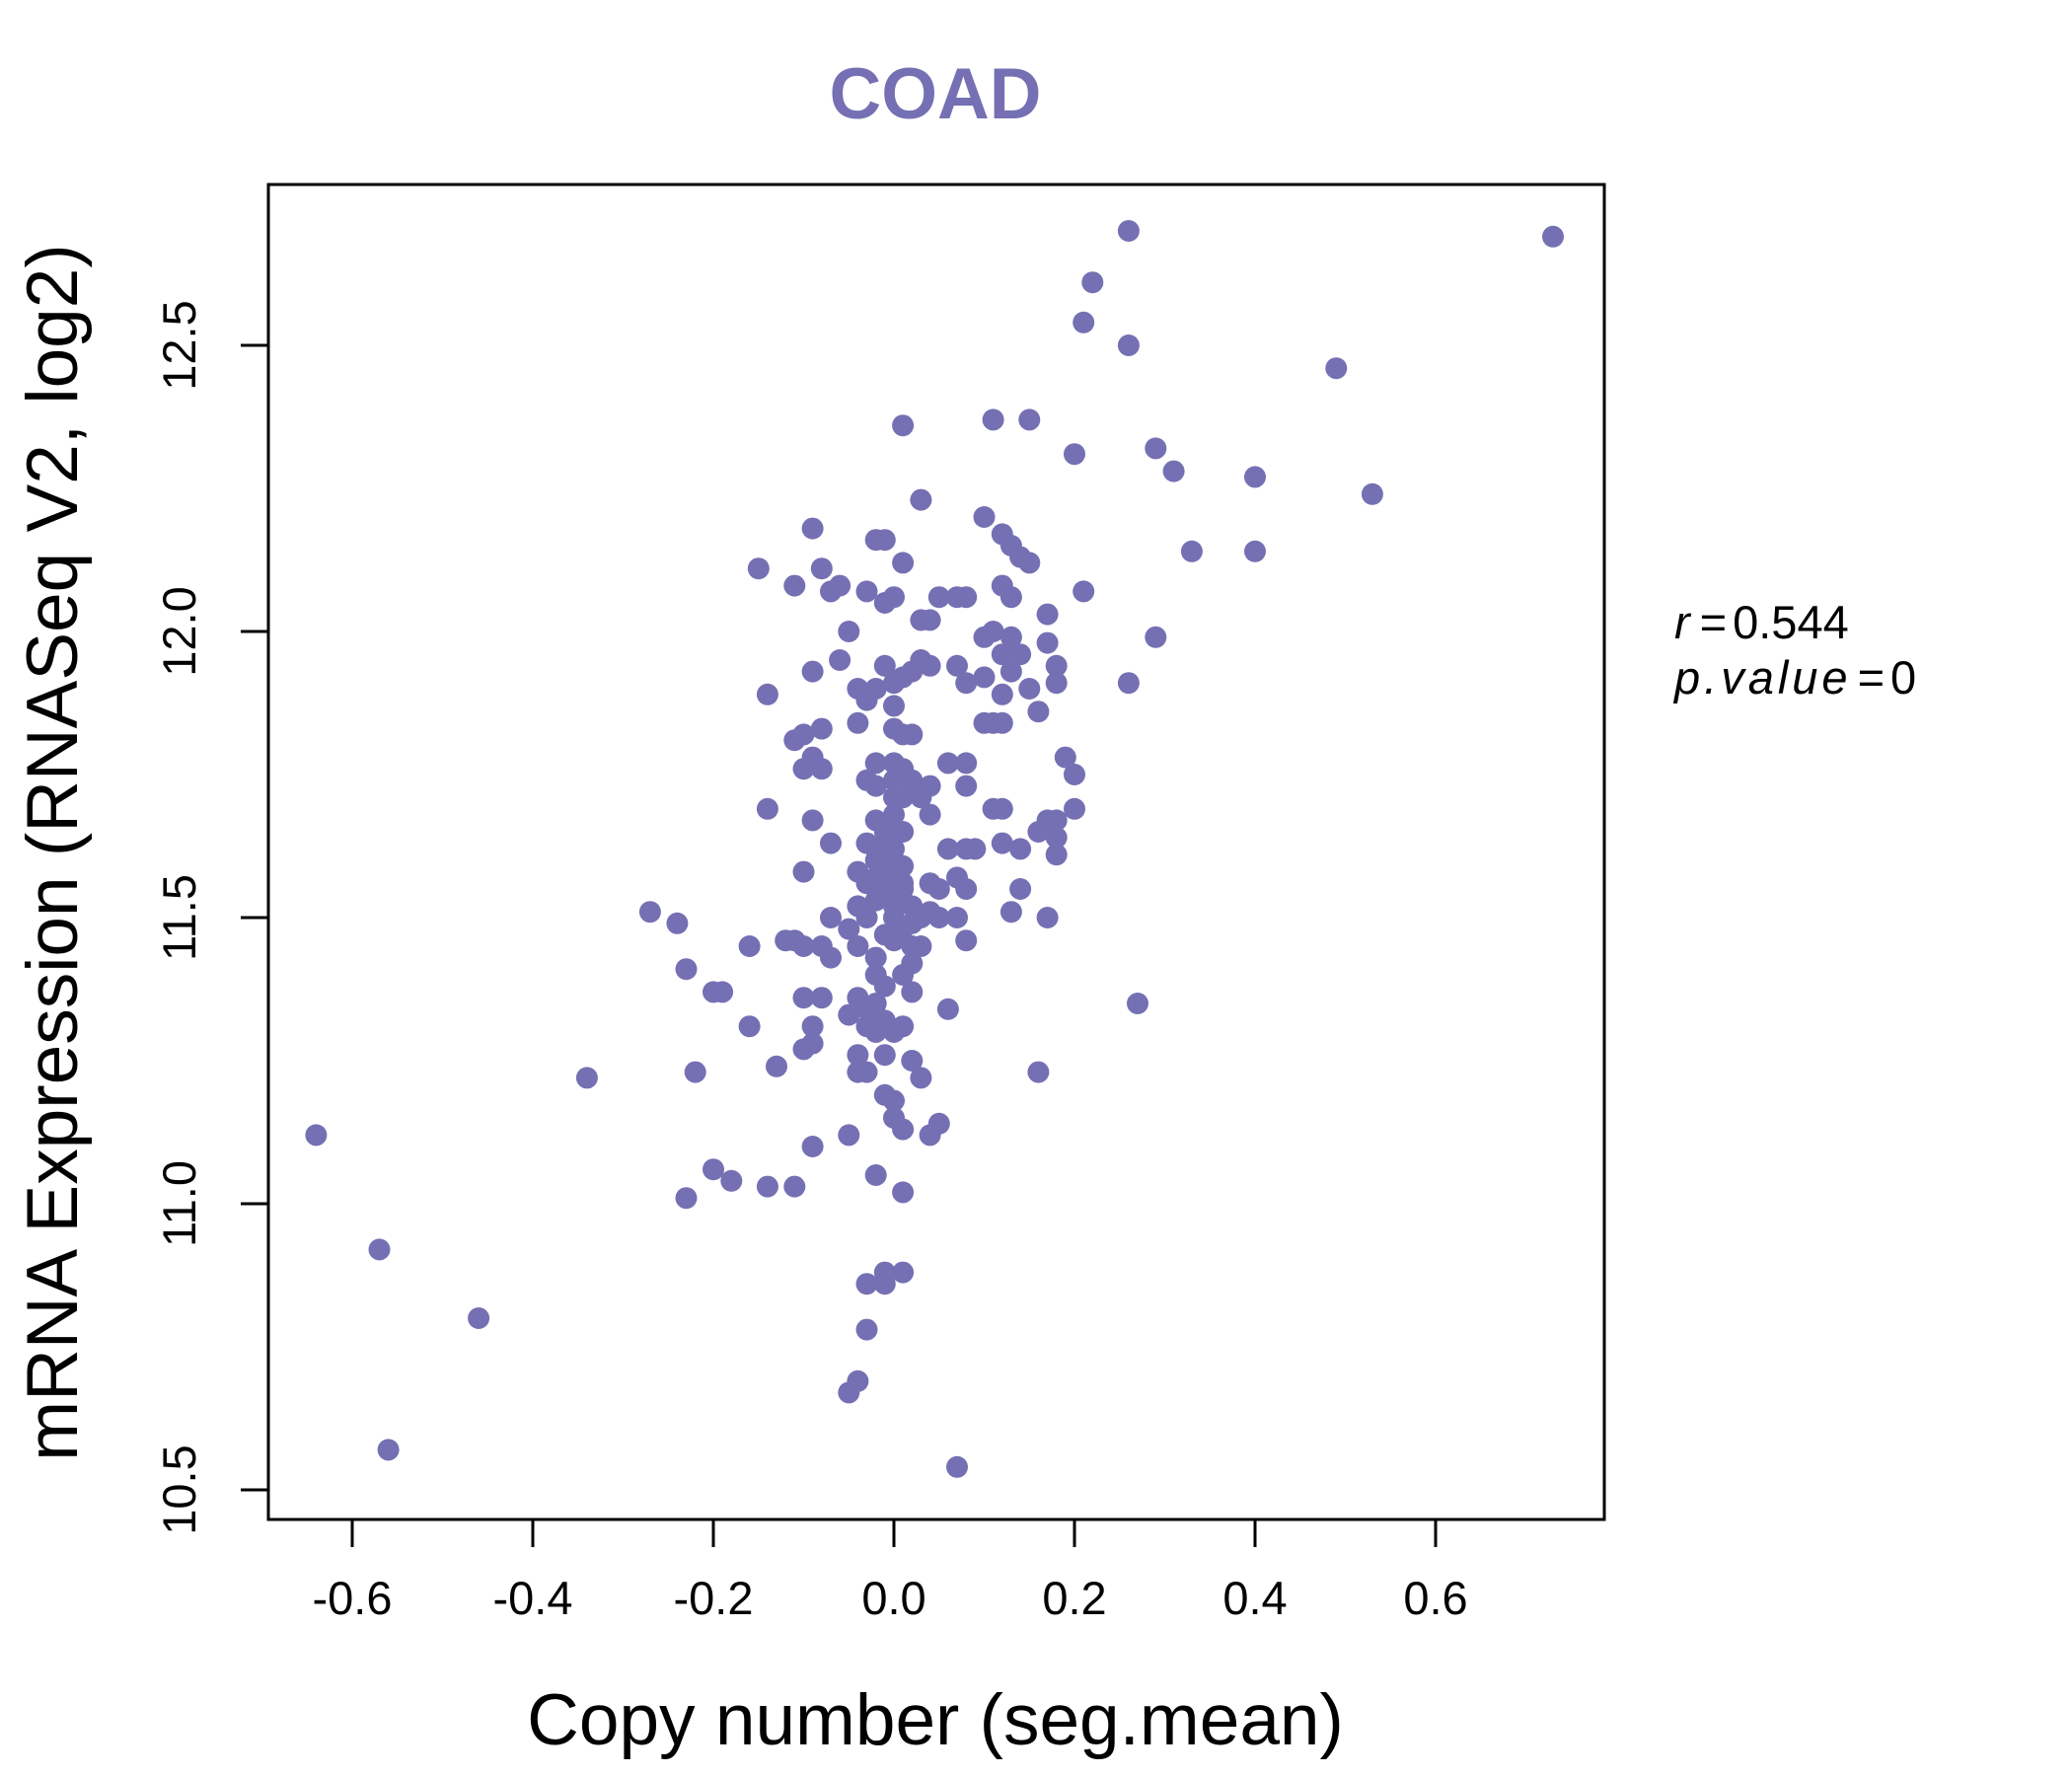 The image size is (2072, 1776). I want to click on y-axis-title: mRNA Expression (RNASeq V2, log2), so click(53, 852).